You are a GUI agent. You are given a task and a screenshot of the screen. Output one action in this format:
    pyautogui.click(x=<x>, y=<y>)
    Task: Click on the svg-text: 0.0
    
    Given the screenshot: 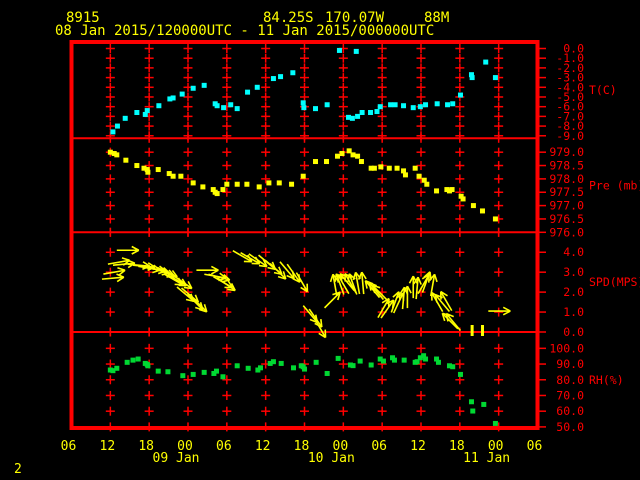 What is the action you would take?
    pyautogui.click(x=573, y=48)
    